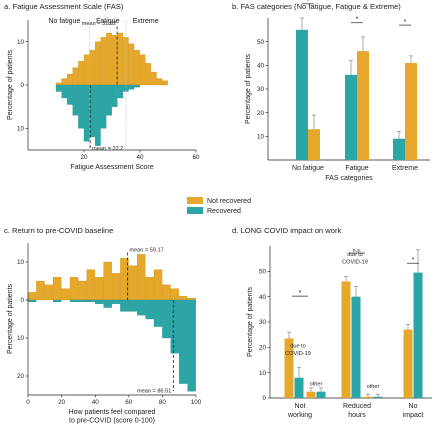  What do you see at coordinates (357, 406) in the screenshot?
I see `x-category-label: Reduced` at bounding box center [357, 406].